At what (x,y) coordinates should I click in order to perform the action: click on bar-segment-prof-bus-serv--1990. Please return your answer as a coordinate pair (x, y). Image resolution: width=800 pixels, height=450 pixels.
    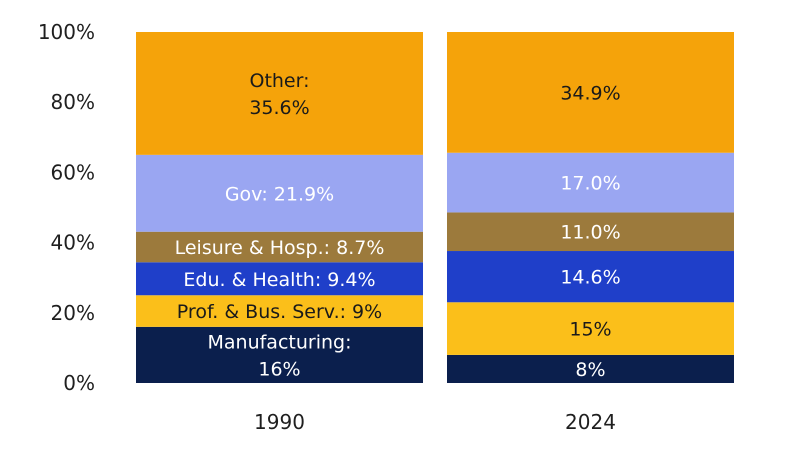
    Looking at the image, I should click on (279, 311).